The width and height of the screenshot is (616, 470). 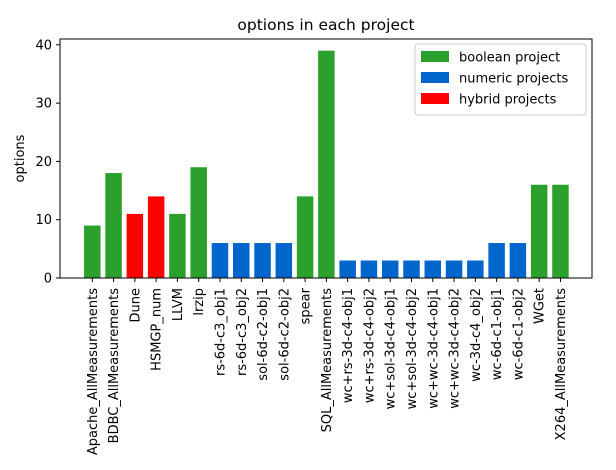 What do you see at coordinates (43, 104) in the screenshot?
I see `y-tick-label: 30` at bounding box center [43, 104].